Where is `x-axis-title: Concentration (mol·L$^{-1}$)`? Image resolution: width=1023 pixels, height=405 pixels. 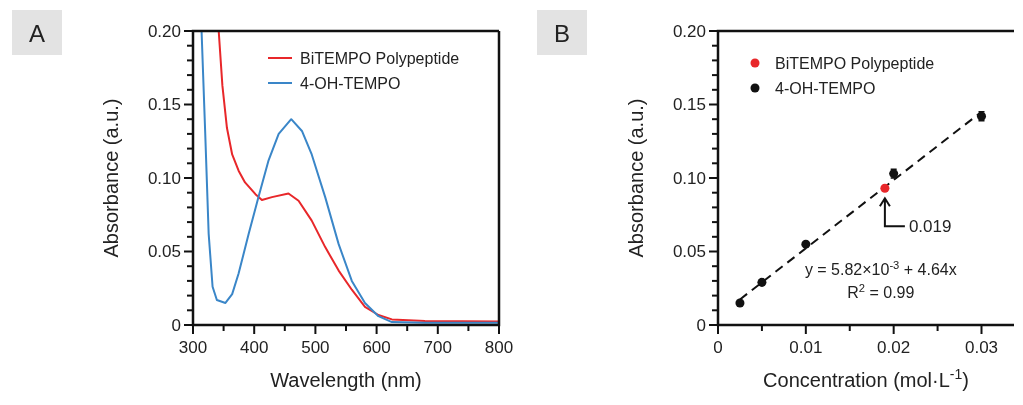
x-axis-title: Concentration (mol·L$^{-1}$) is located at coordinates (866, 378).